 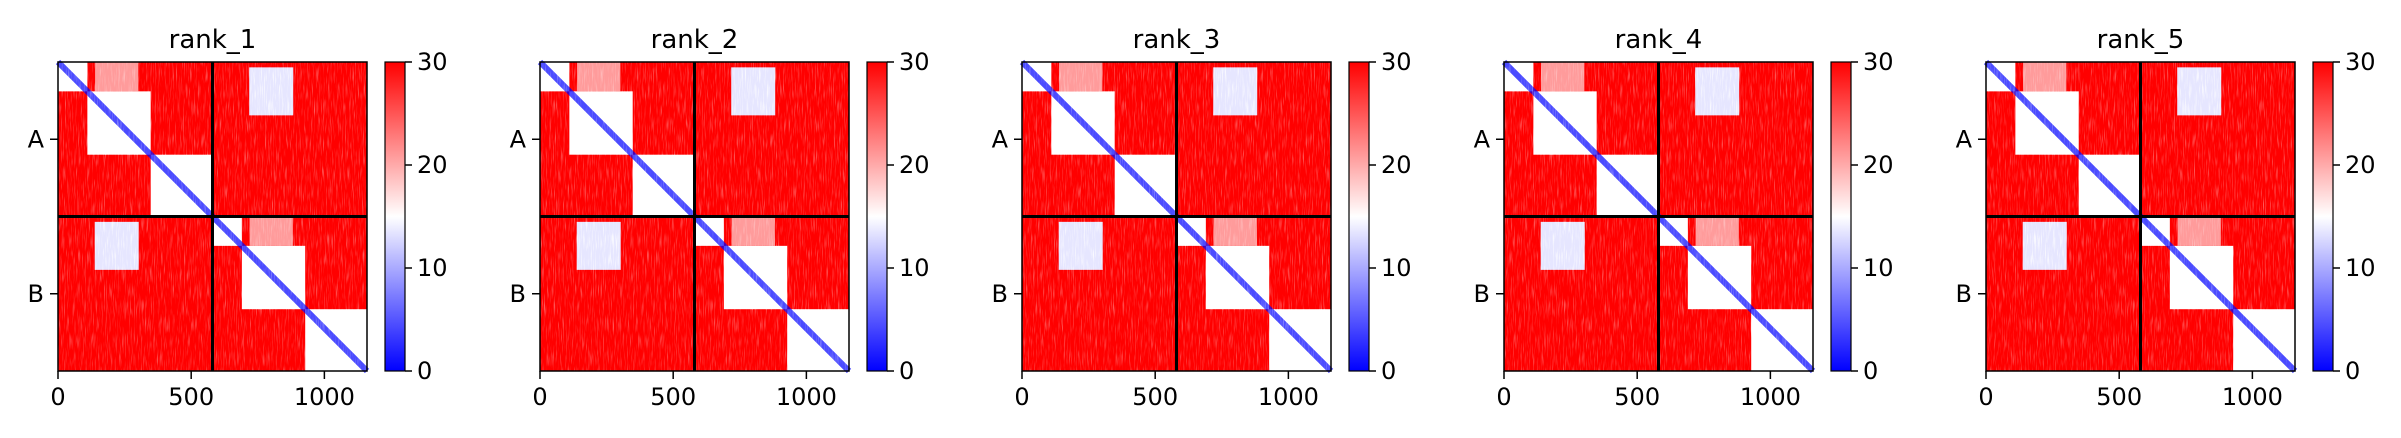 I want to click on panel-title: rank_4, so click(x=1659, y=40).